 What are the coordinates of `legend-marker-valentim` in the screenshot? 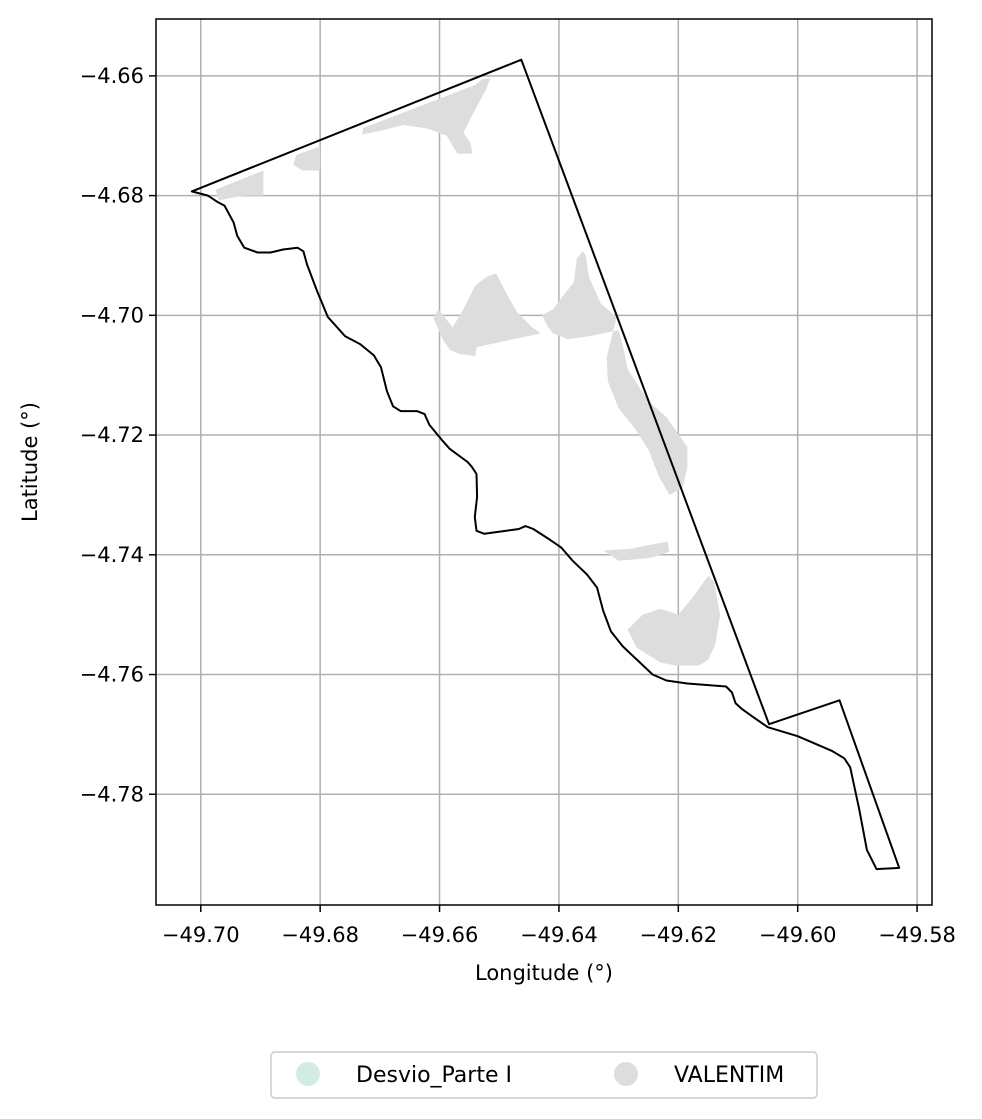 It's located at (626, 1074).